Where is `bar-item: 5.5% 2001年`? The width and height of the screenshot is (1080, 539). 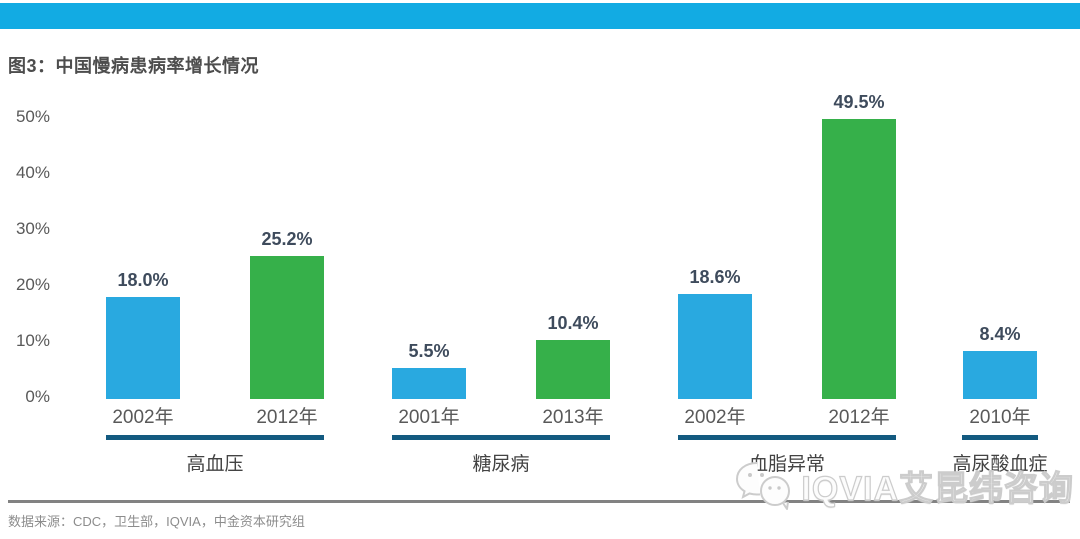 bar-item: 5.5% 2001年 is located at coordinates (429, 385).